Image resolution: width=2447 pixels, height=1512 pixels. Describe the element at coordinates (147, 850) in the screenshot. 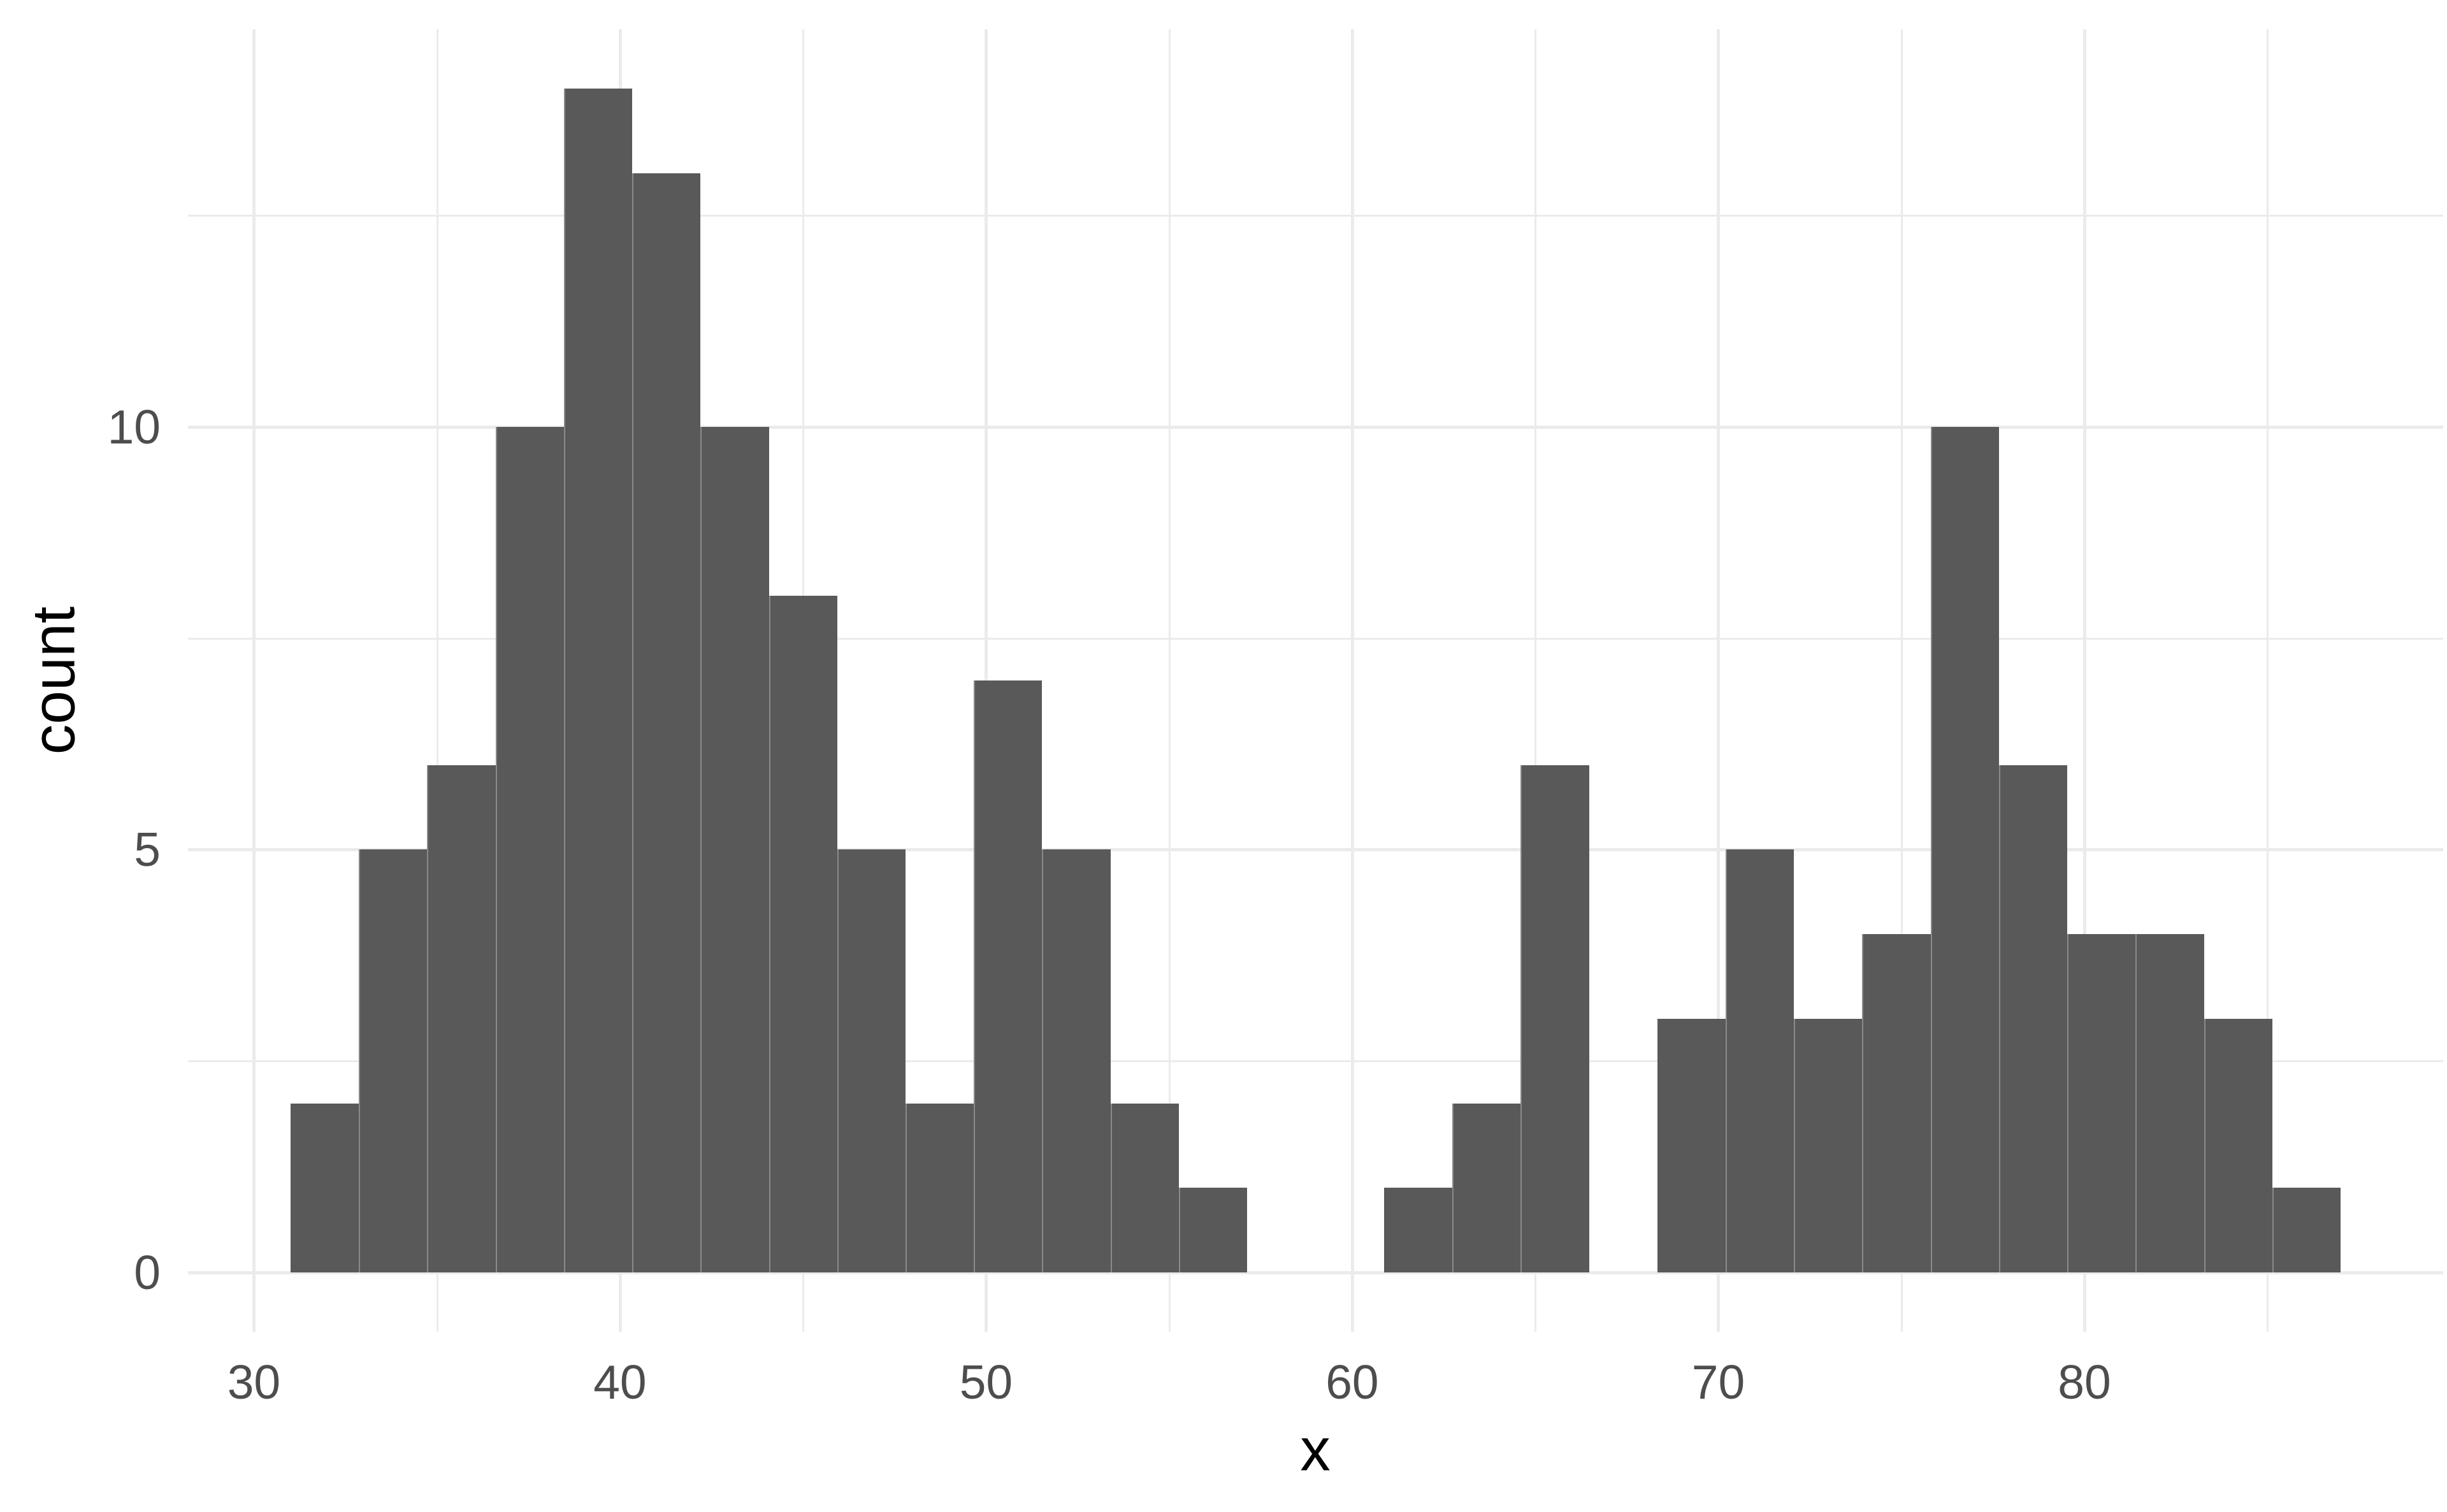

I see `y-tick-label: 5` at that location.